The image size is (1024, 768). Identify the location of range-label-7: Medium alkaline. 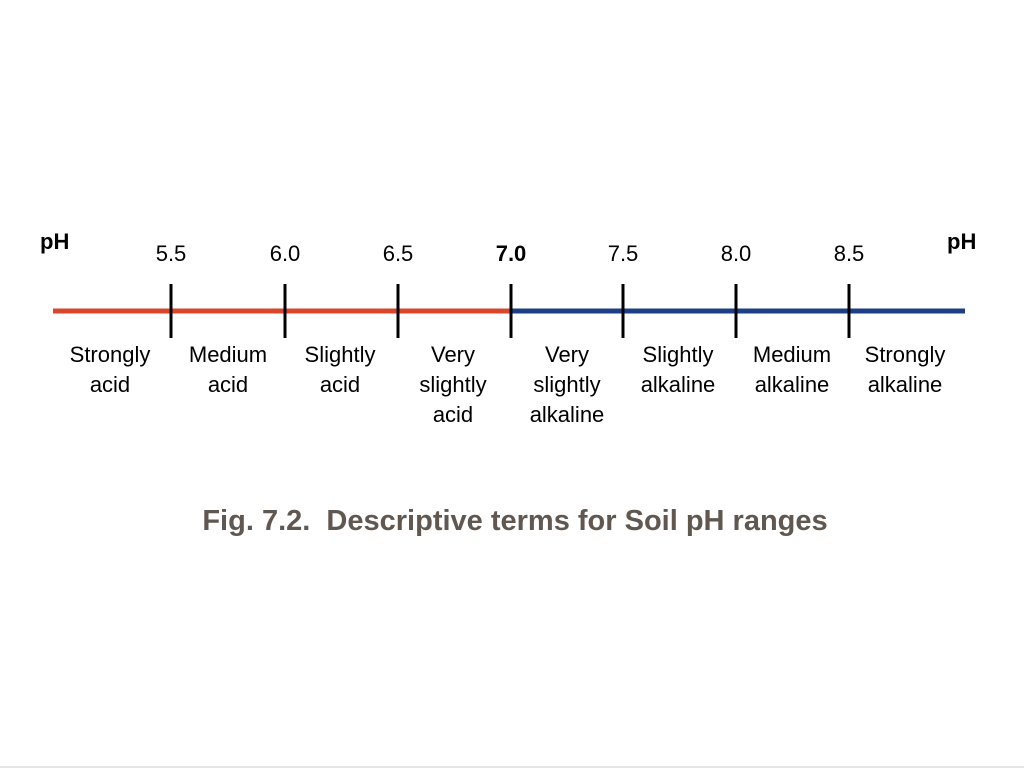
(792, 369).